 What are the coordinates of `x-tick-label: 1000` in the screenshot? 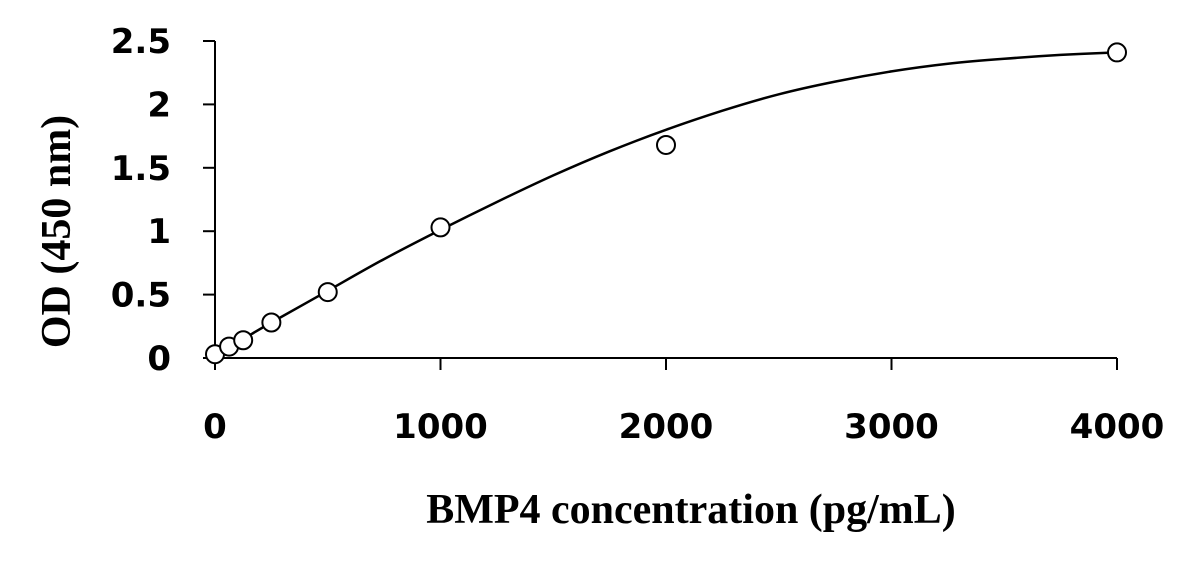 It's located at (440, 427).